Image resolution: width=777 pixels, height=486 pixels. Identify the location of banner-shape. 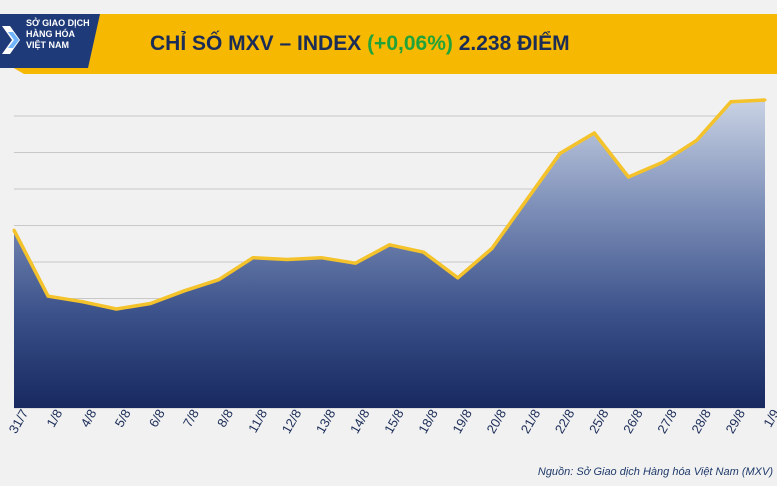
(388, 44).